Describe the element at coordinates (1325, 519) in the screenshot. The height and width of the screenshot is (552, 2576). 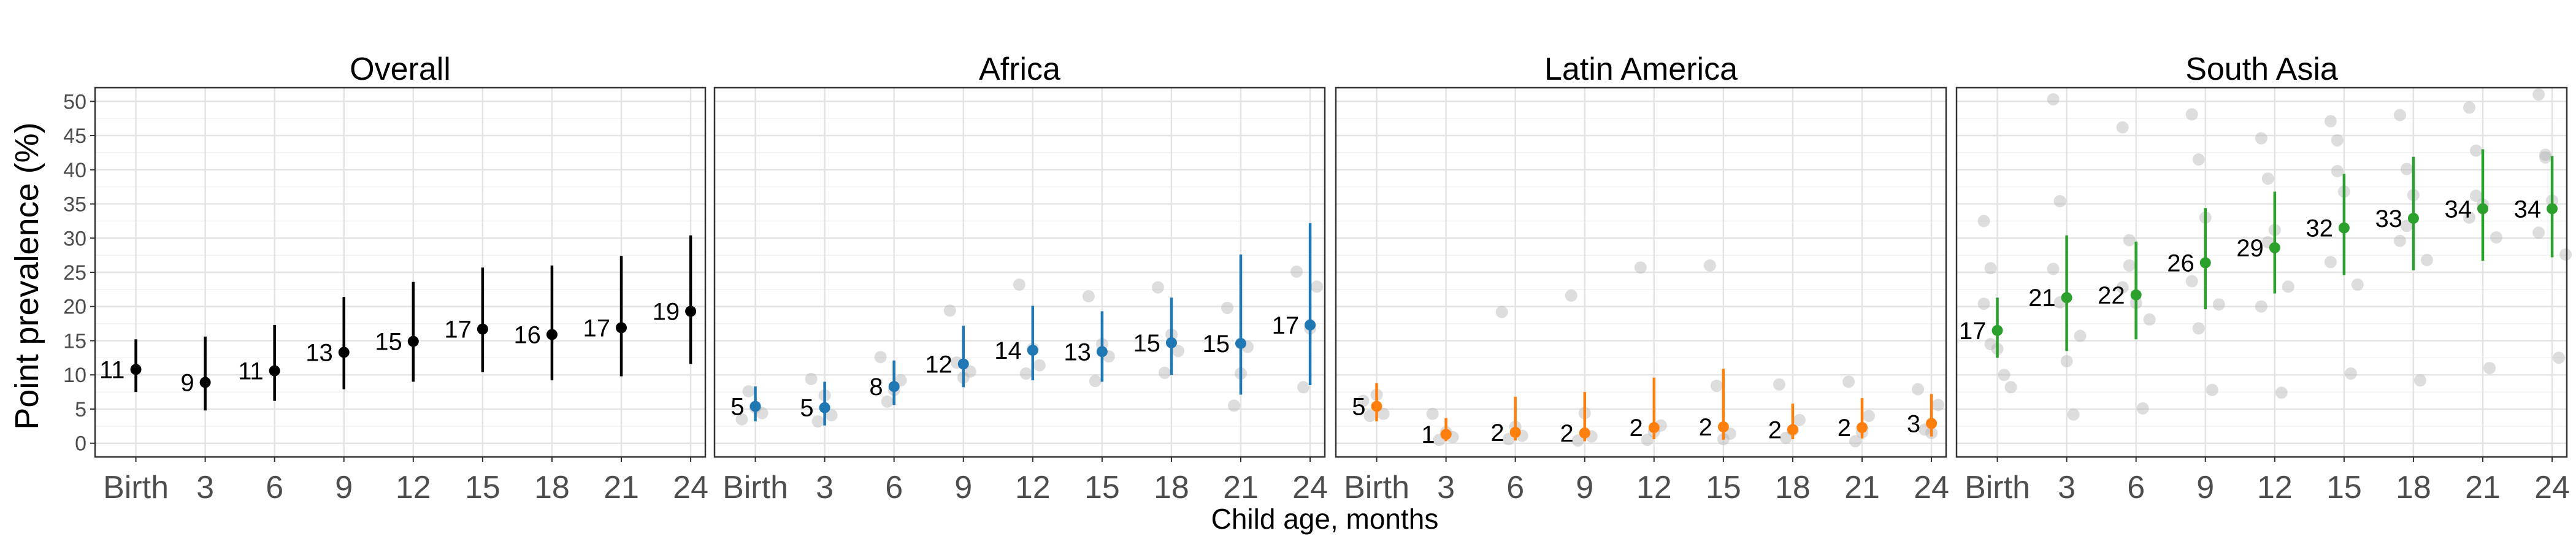
I see `x-axis-label: Child age, months` at that location.